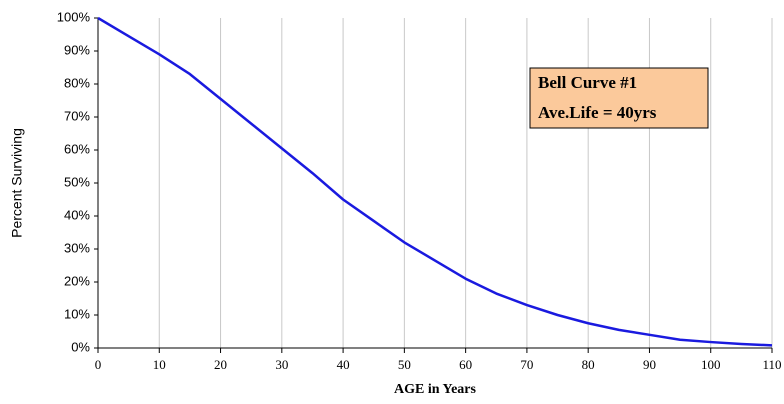 This screenshot has height=404, width=784. Describe the element at coordinates (77, 313) in the screenshot. I see `y-tick-label: 10%` at that location.